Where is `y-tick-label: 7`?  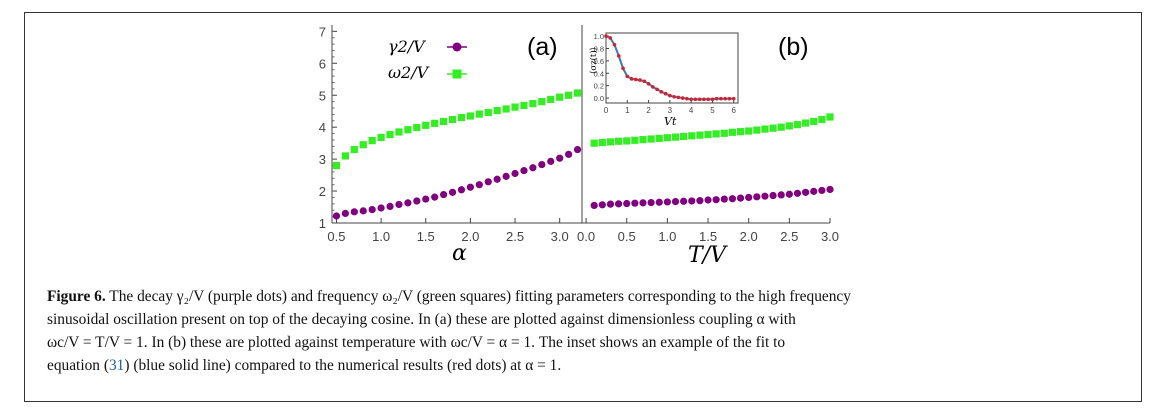 y-tick-label: 7 is located at coordinates (322, 31).